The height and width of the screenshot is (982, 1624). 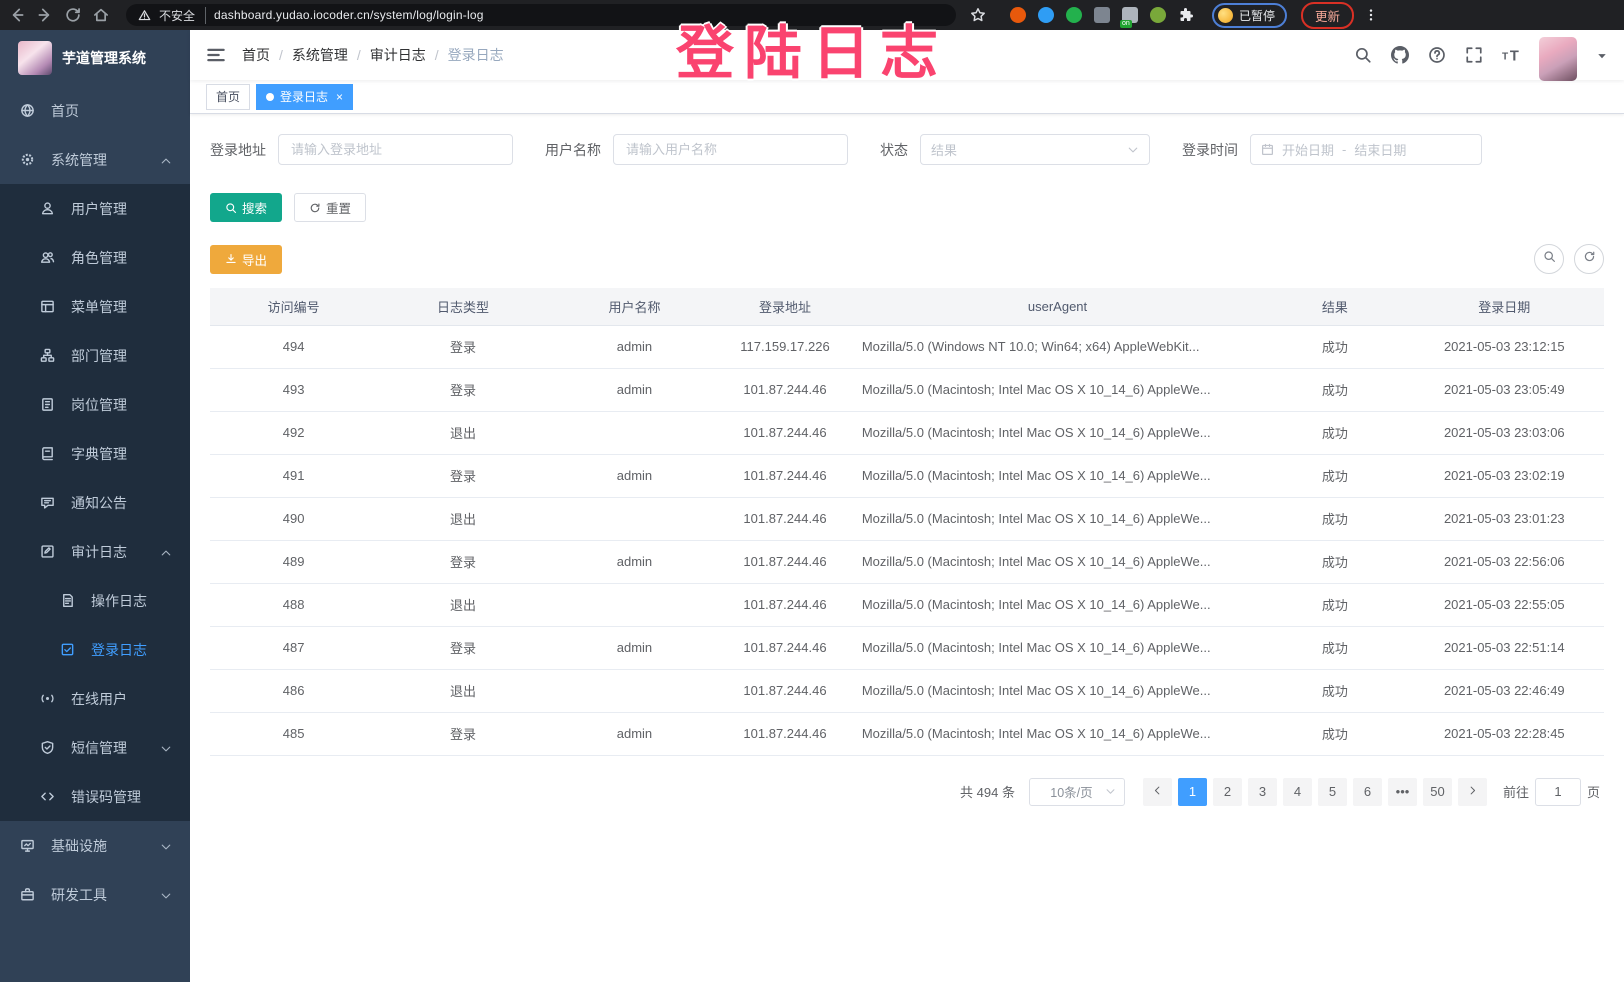 What do you see at coordinates (340, 96) in the screenshot?
I see `close-icon: ×` at bounding box center [340, 96].